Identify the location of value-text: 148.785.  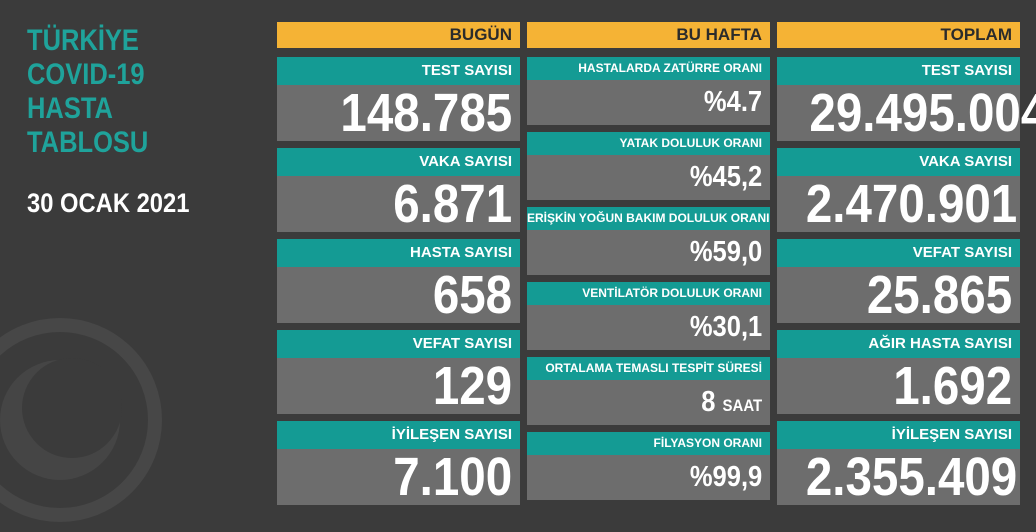
(426, 113).